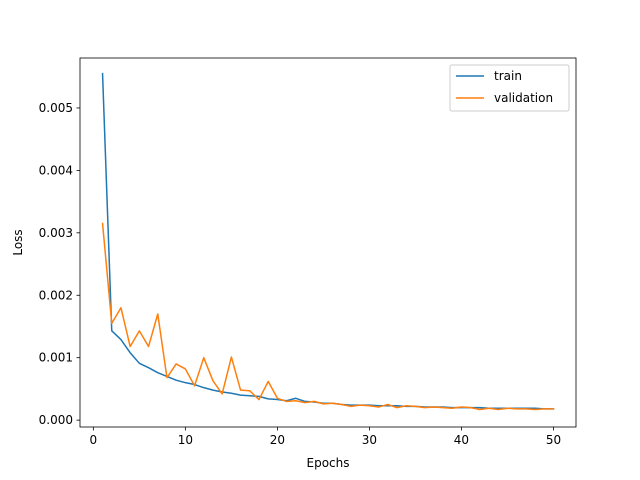  Describe the element at coordinates (509, 88) in the screenshot. I see `legend: train validation` at that location.